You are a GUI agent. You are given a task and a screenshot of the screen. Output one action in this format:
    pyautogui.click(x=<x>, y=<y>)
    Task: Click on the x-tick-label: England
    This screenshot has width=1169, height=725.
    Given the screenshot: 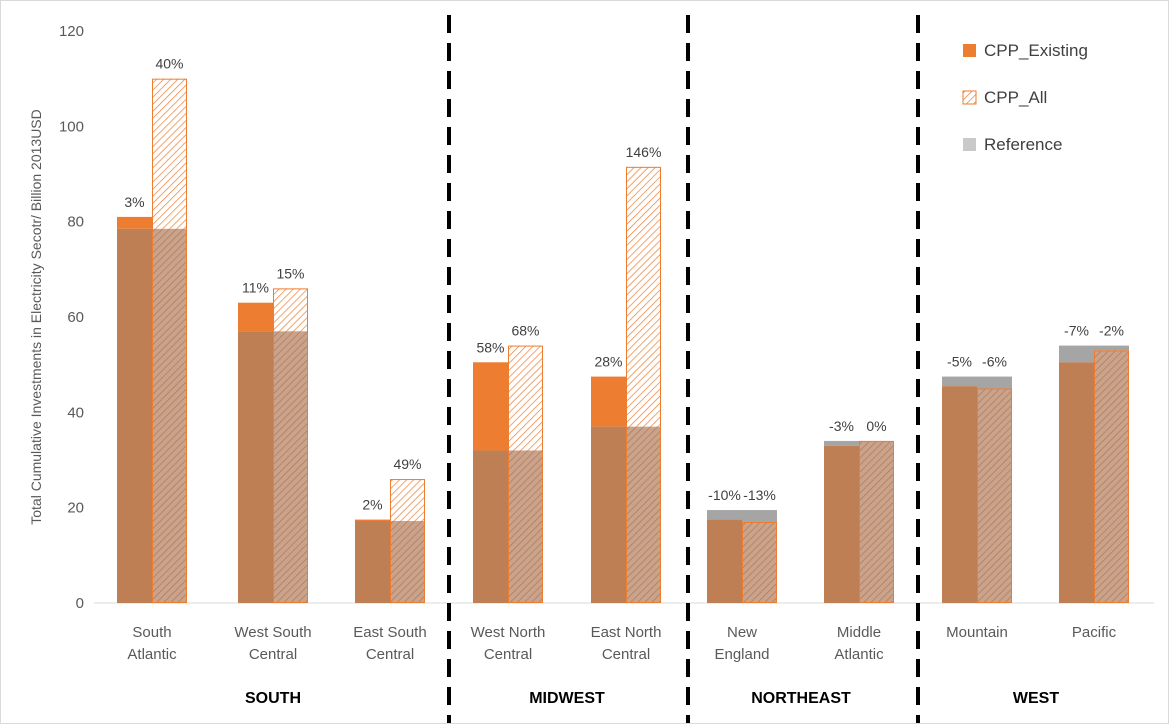 What is the action you would take?
    pyautogui.click(x=741, y=654)
    